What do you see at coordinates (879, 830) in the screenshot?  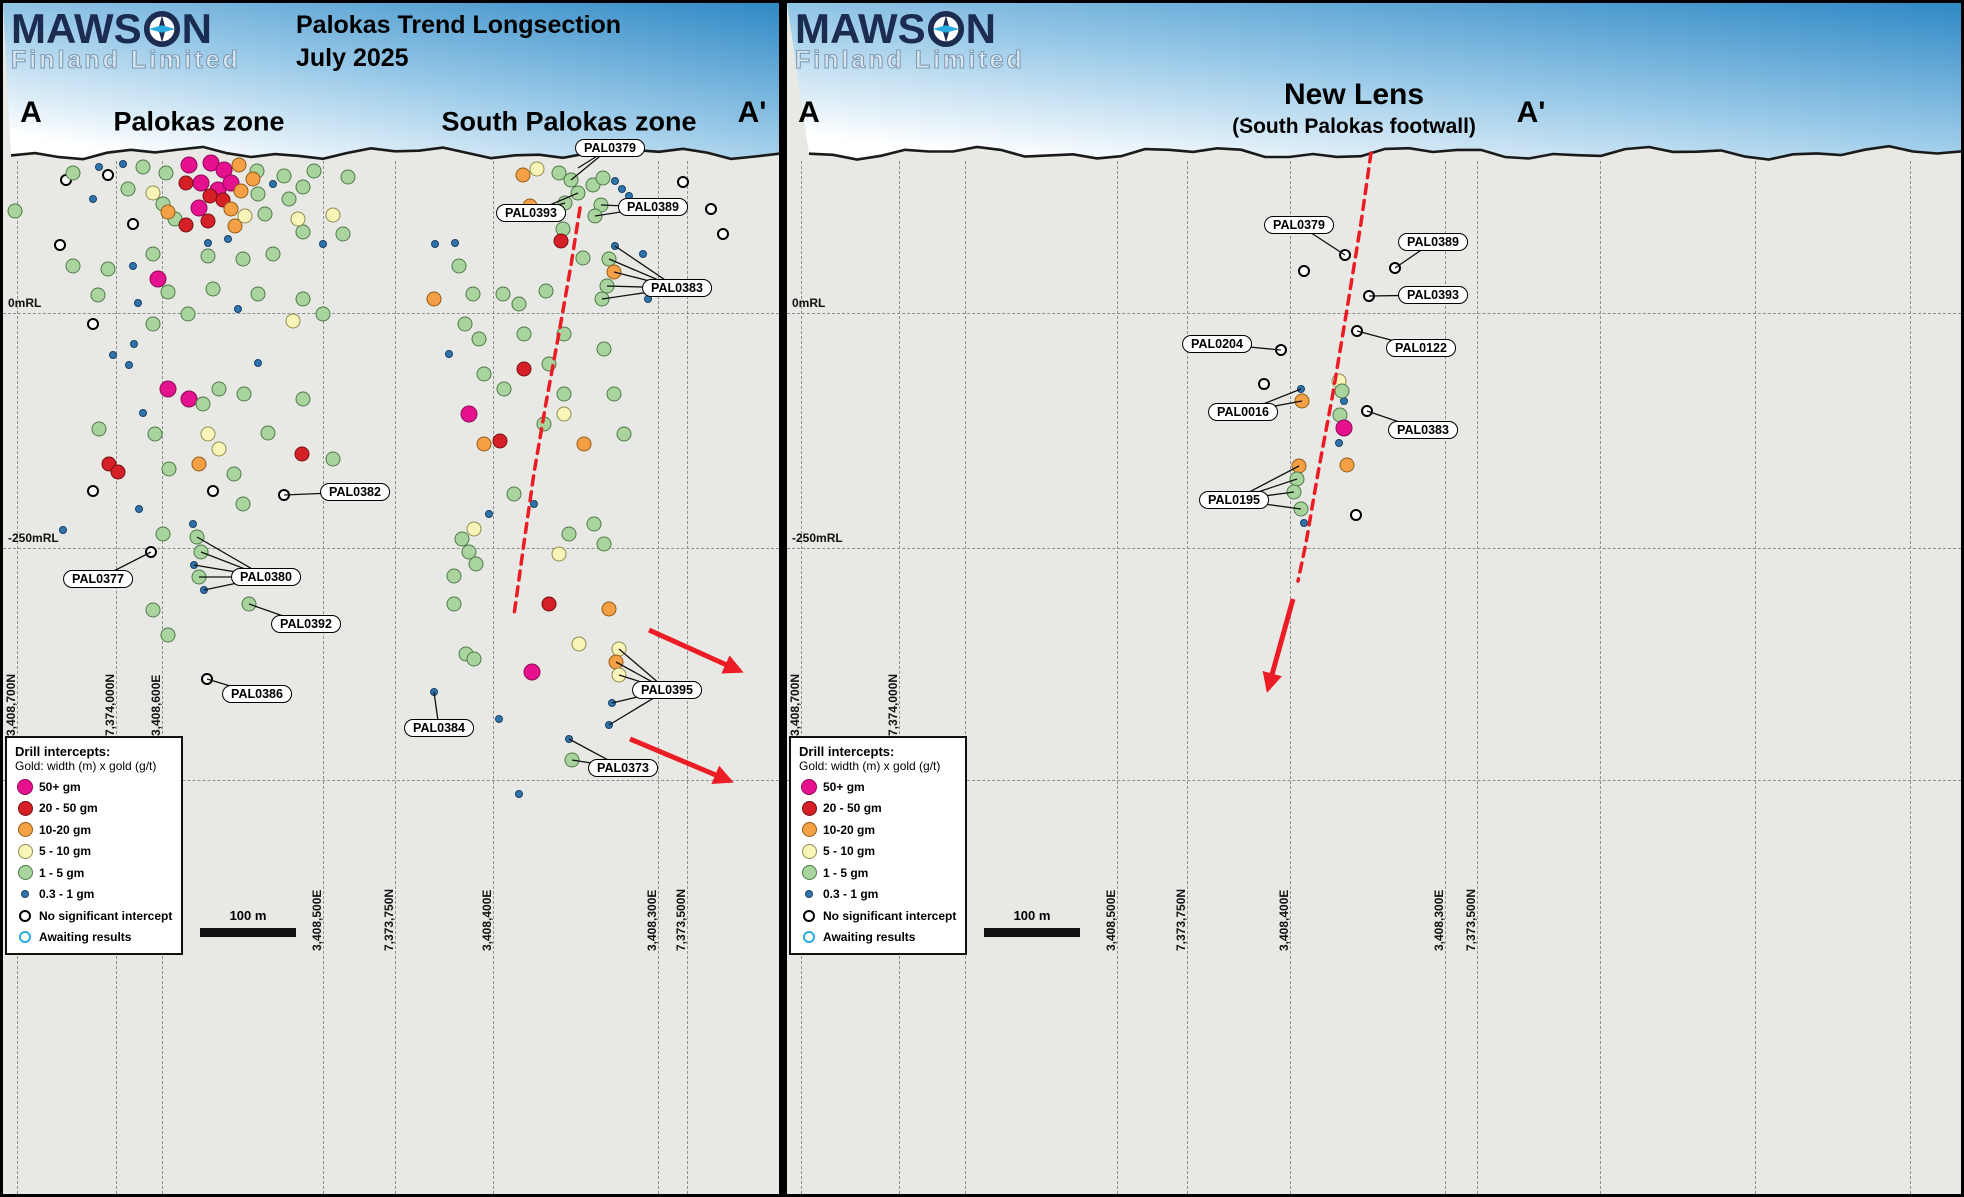 I see `legend-item: 10-20 gm` at bounding box center [879, 830].